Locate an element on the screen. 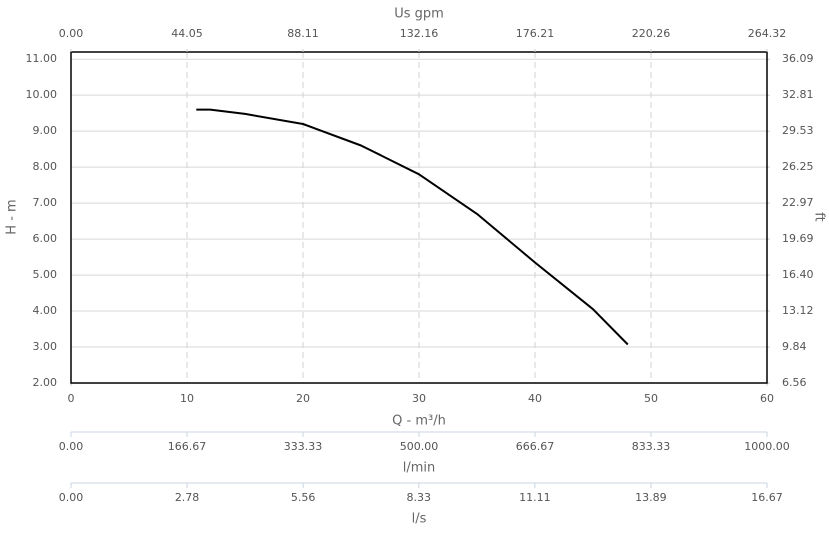  tick-label: 1000.00 is located at coordinates (767, 446).